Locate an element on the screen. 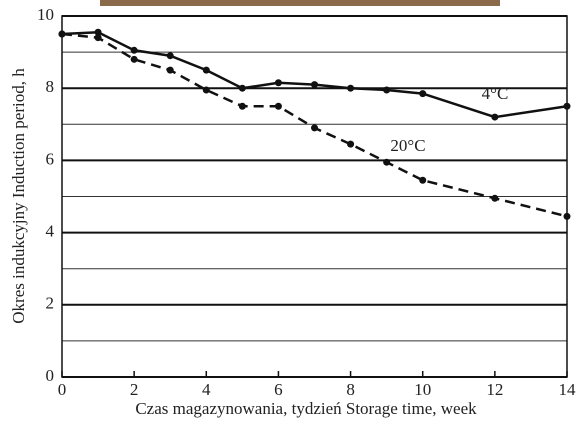 This screenshot has width=576, height=422. y-tick-label: 6 is located at coordinates (50, 158).